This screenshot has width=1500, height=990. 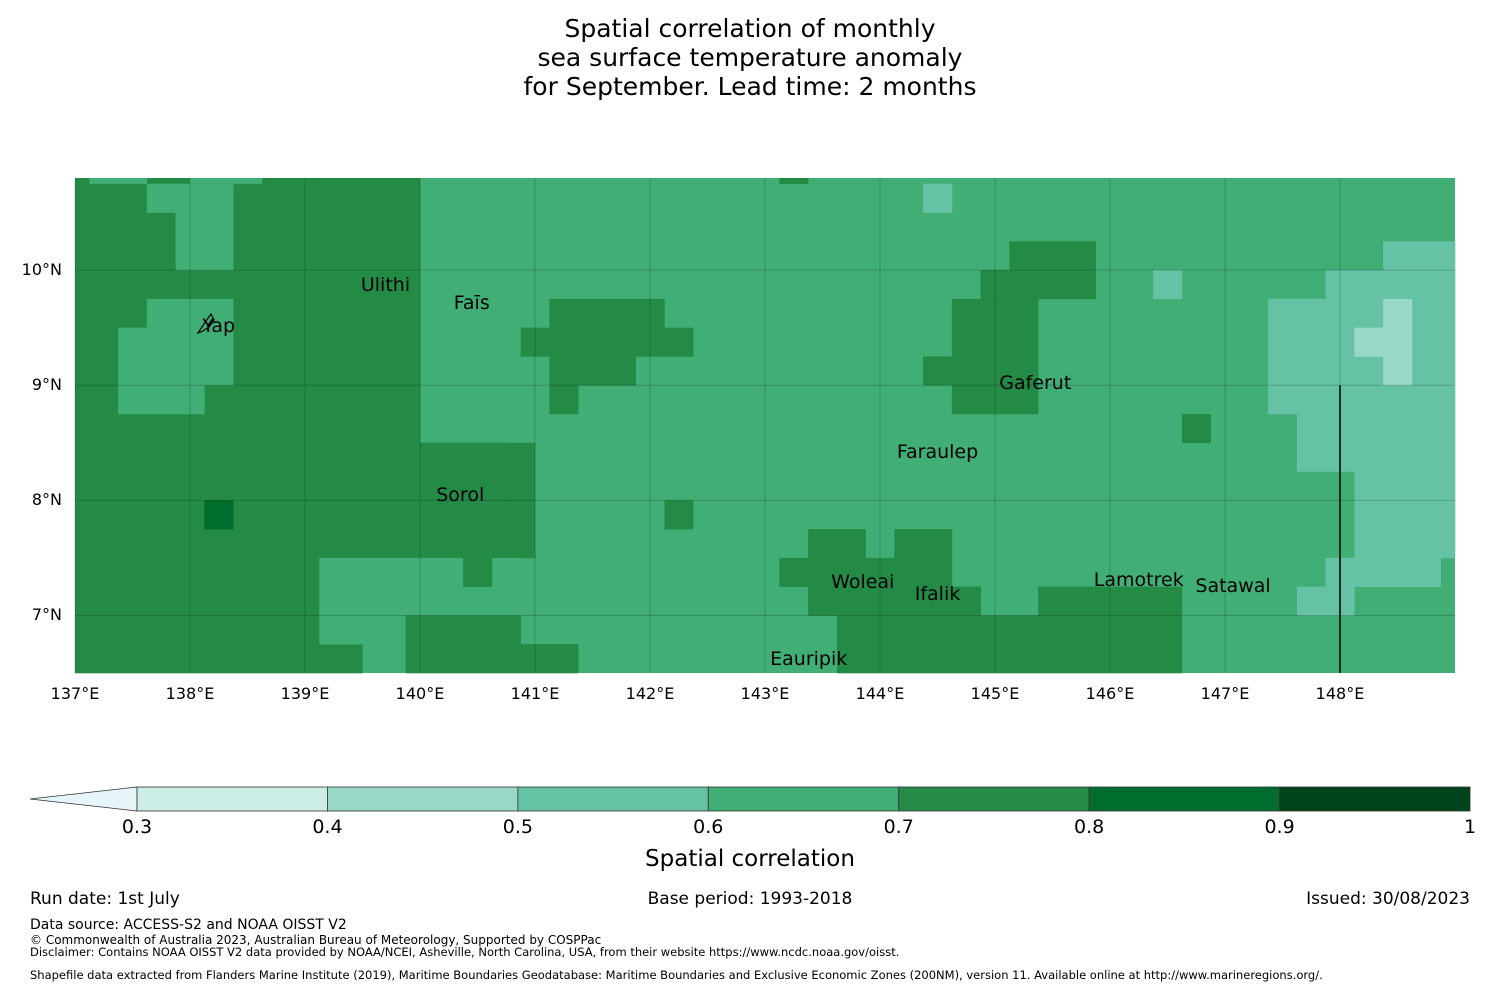 What do you see at coordinates (750, 899) in the screenshot?
I see `base-period: Base period: 1993-2018` at bounding box center [750, 899].